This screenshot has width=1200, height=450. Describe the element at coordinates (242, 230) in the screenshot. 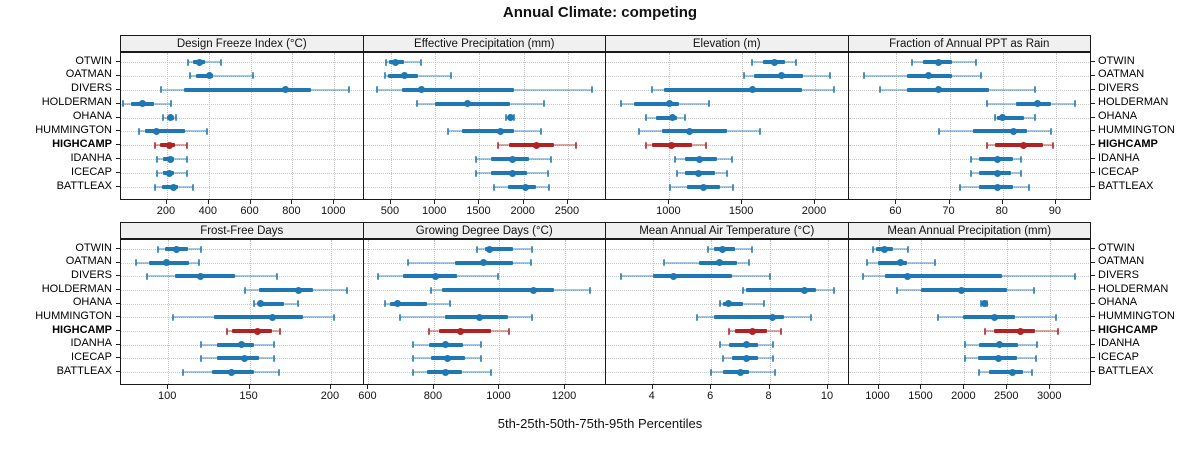

I see `panel-strip: Frost-Free Days` at that location.